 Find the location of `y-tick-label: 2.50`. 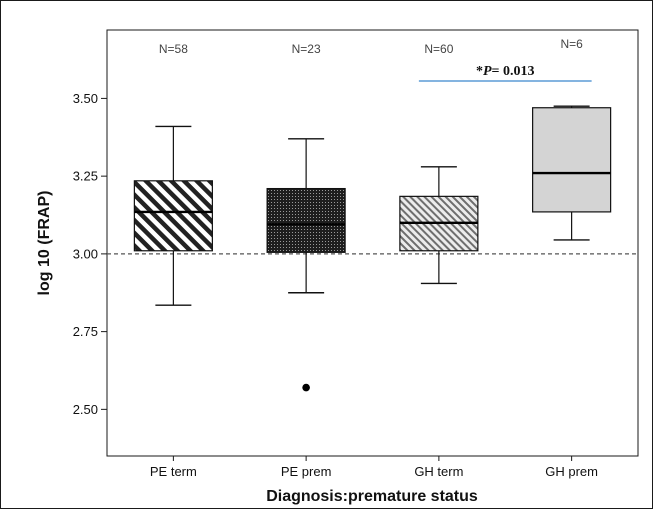

y-tick-label: 2.50 is located at coordinates (85, 409).